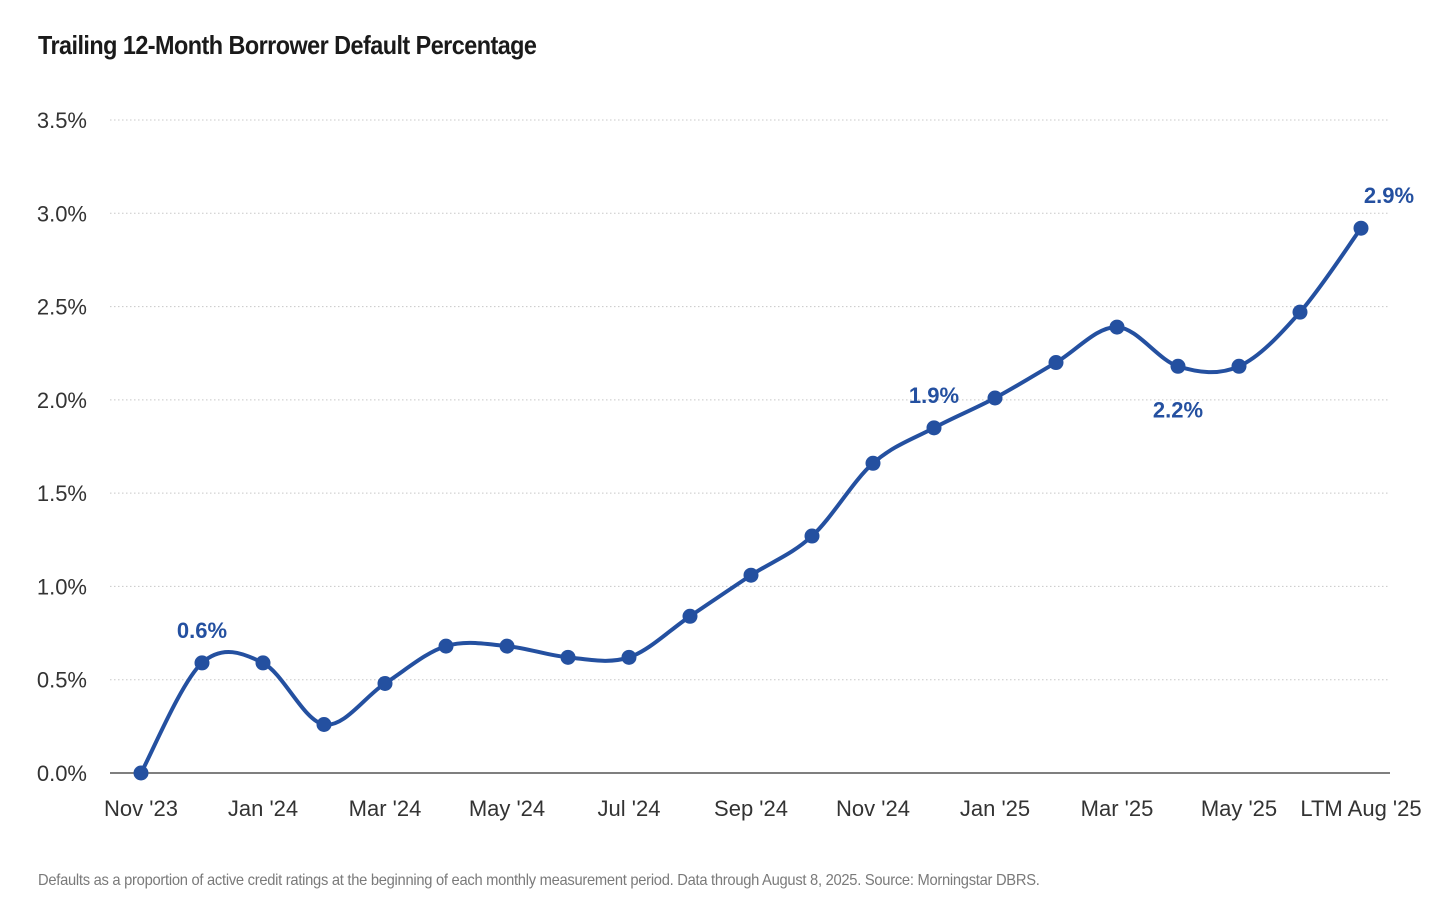  What do you see at coordinates (507, 808) in the screenshot?
I see `x-tick-label: May '24` at bounding box center [507, 808].